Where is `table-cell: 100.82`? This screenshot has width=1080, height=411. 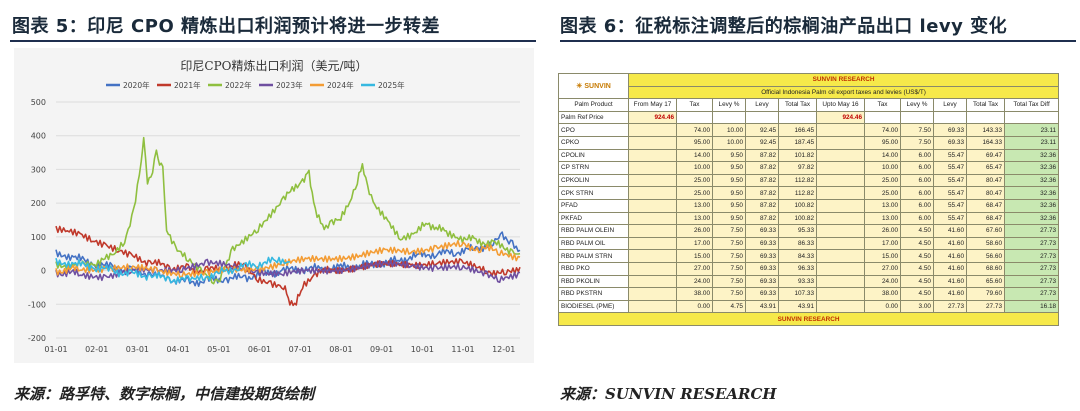
table-cell: 100.82 is located at coordinates (797, 218).